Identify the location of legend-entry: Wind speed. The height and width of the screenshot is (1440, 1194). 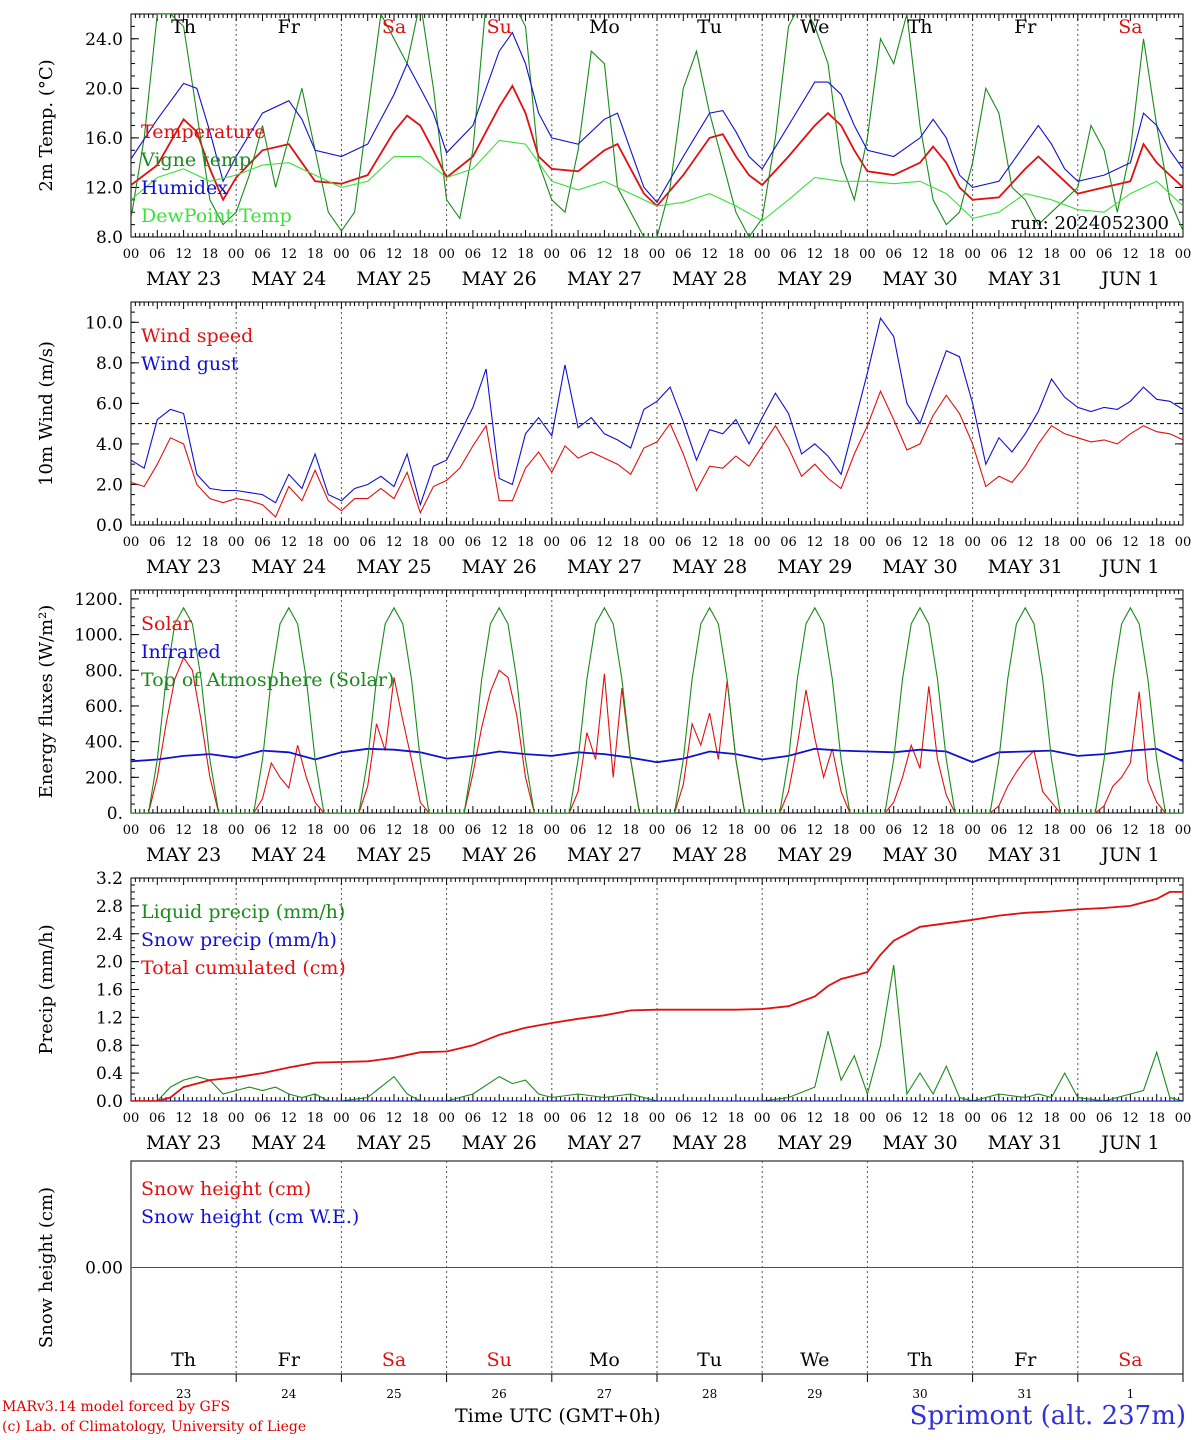
(197, 336).